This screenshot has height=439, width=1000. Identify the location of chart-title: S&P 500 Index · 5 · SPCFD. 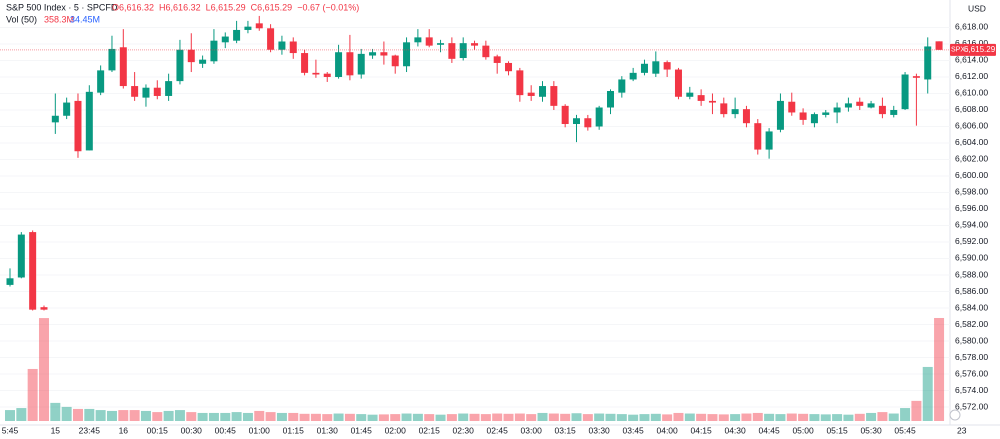
(62, 7).